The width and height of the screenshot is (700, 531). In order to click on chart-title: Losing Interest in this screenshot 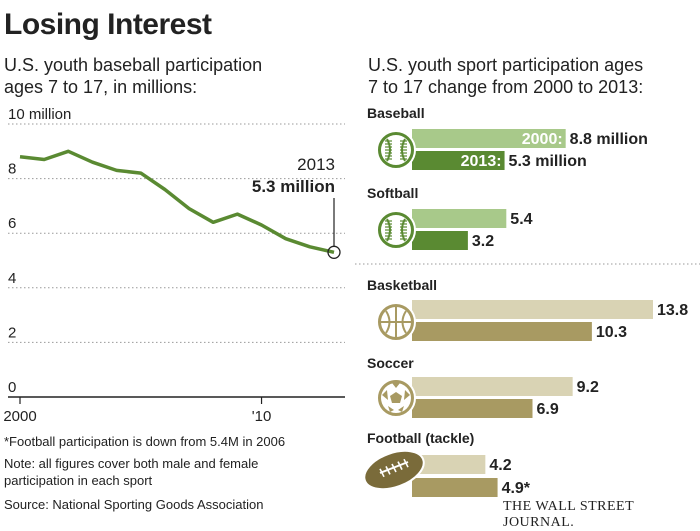, I will do `click(108, 24)`.